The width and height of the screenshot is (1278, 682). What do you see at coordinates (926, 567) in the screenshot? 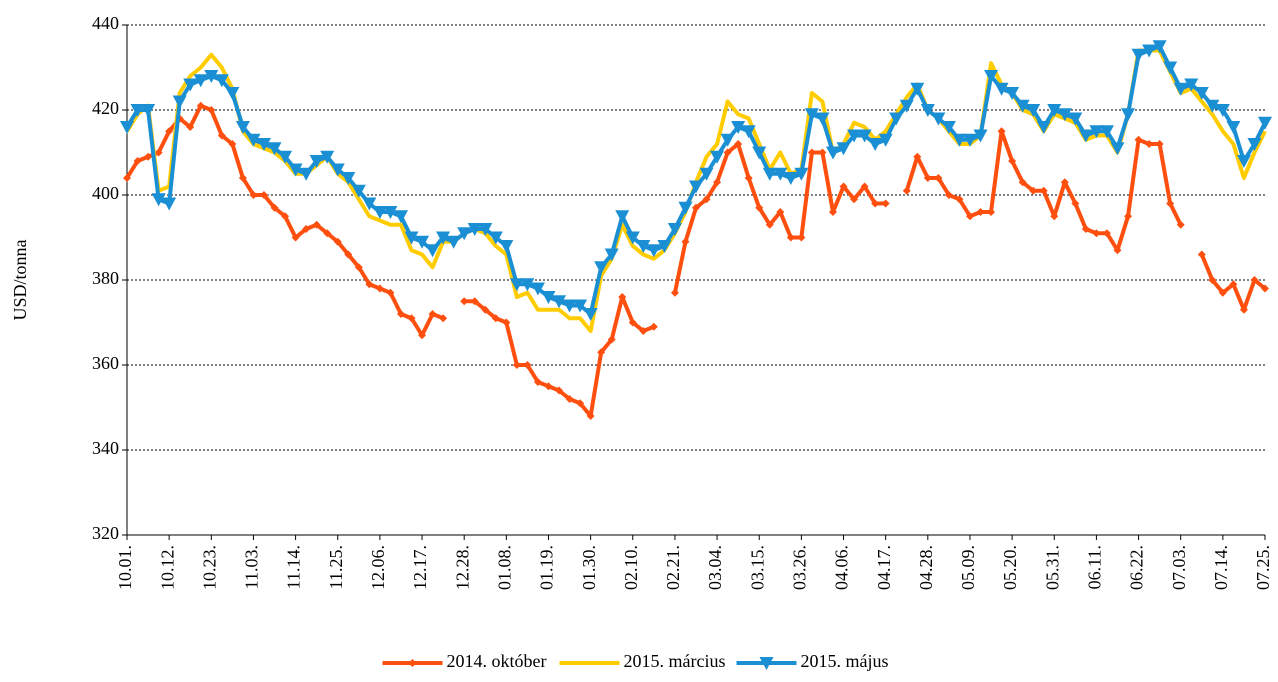
I see `x-tick-label: 04.28.` at bounding box center [926, 567].